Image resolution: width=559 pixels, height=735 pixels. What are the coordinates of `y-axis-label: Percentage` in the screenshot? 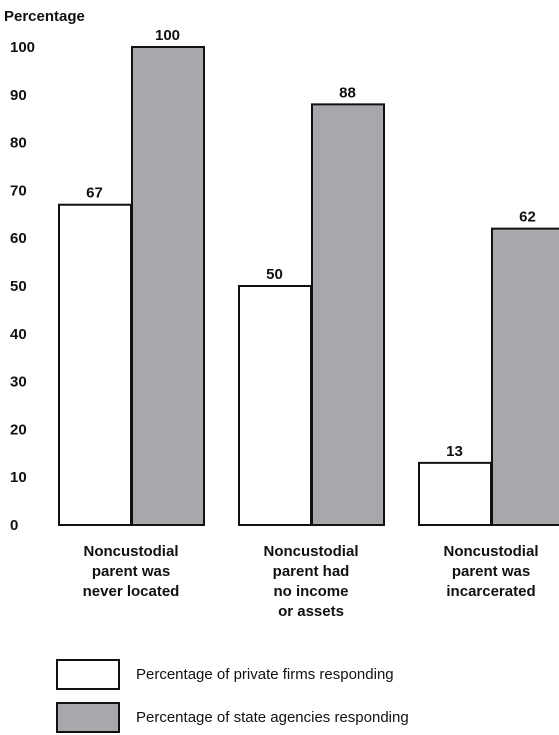 It's located at (44, 16).